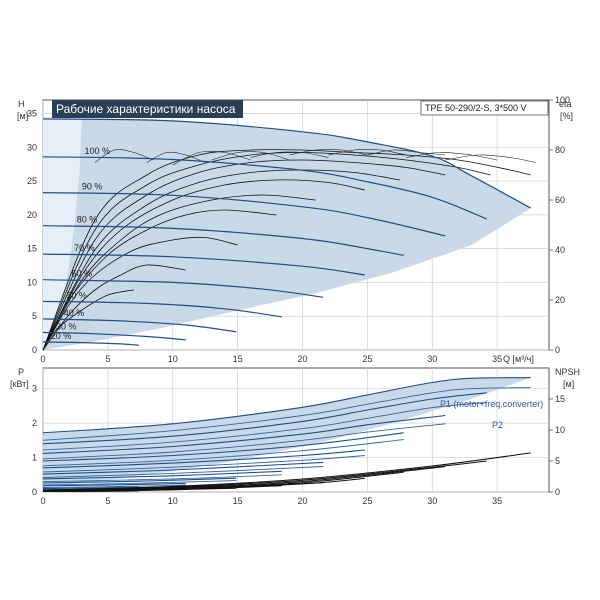  Describe the element at coordinates (42, 501) in the screenshot. I see `bottom-x-tick-label: 0` at that location.